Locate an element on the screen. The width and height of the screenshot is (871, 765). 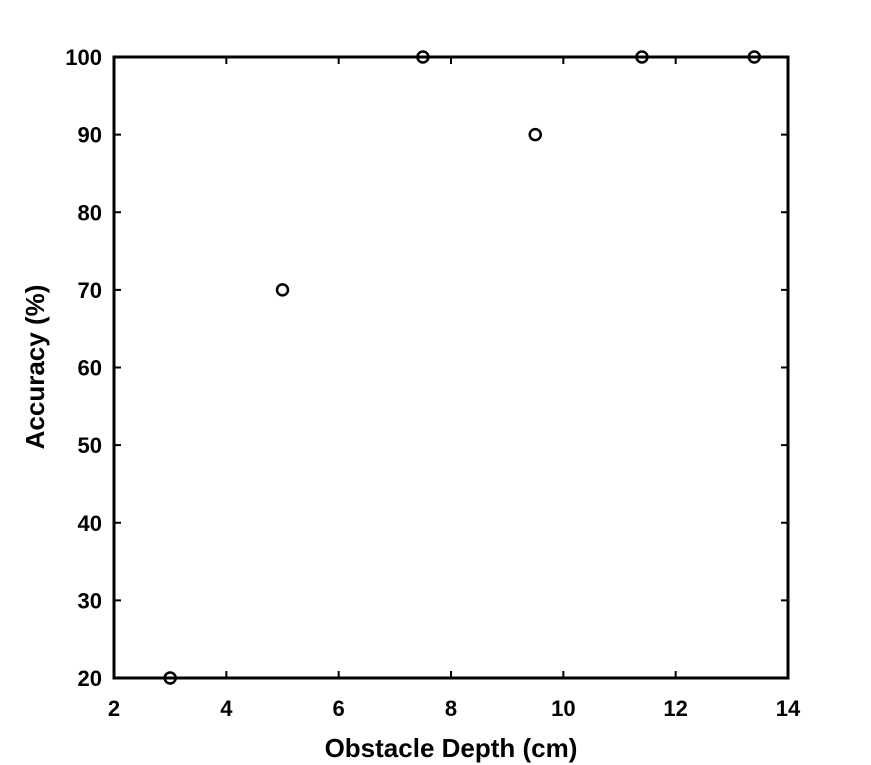
y-tick-label: 70 is located at coordinates (90, 290).